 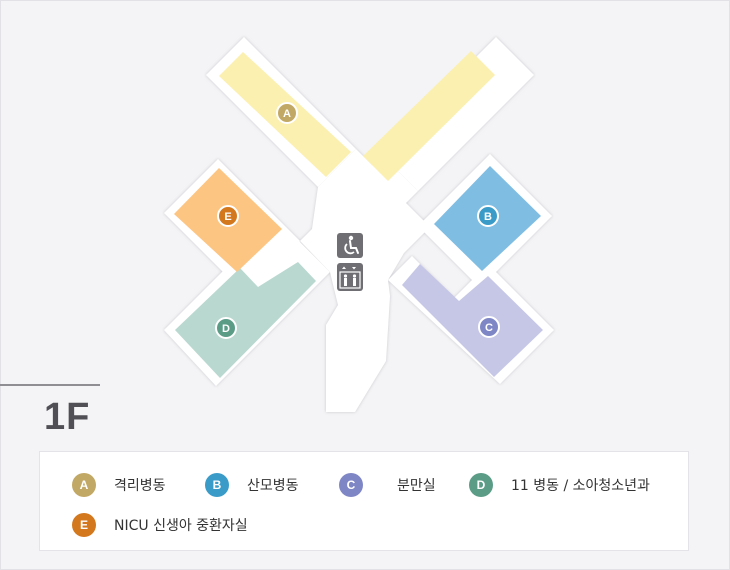 What do you see at coordinates (84, 525) in the screenshot?
I see `marker-e-icon: E` at bounding box center [84, 525].